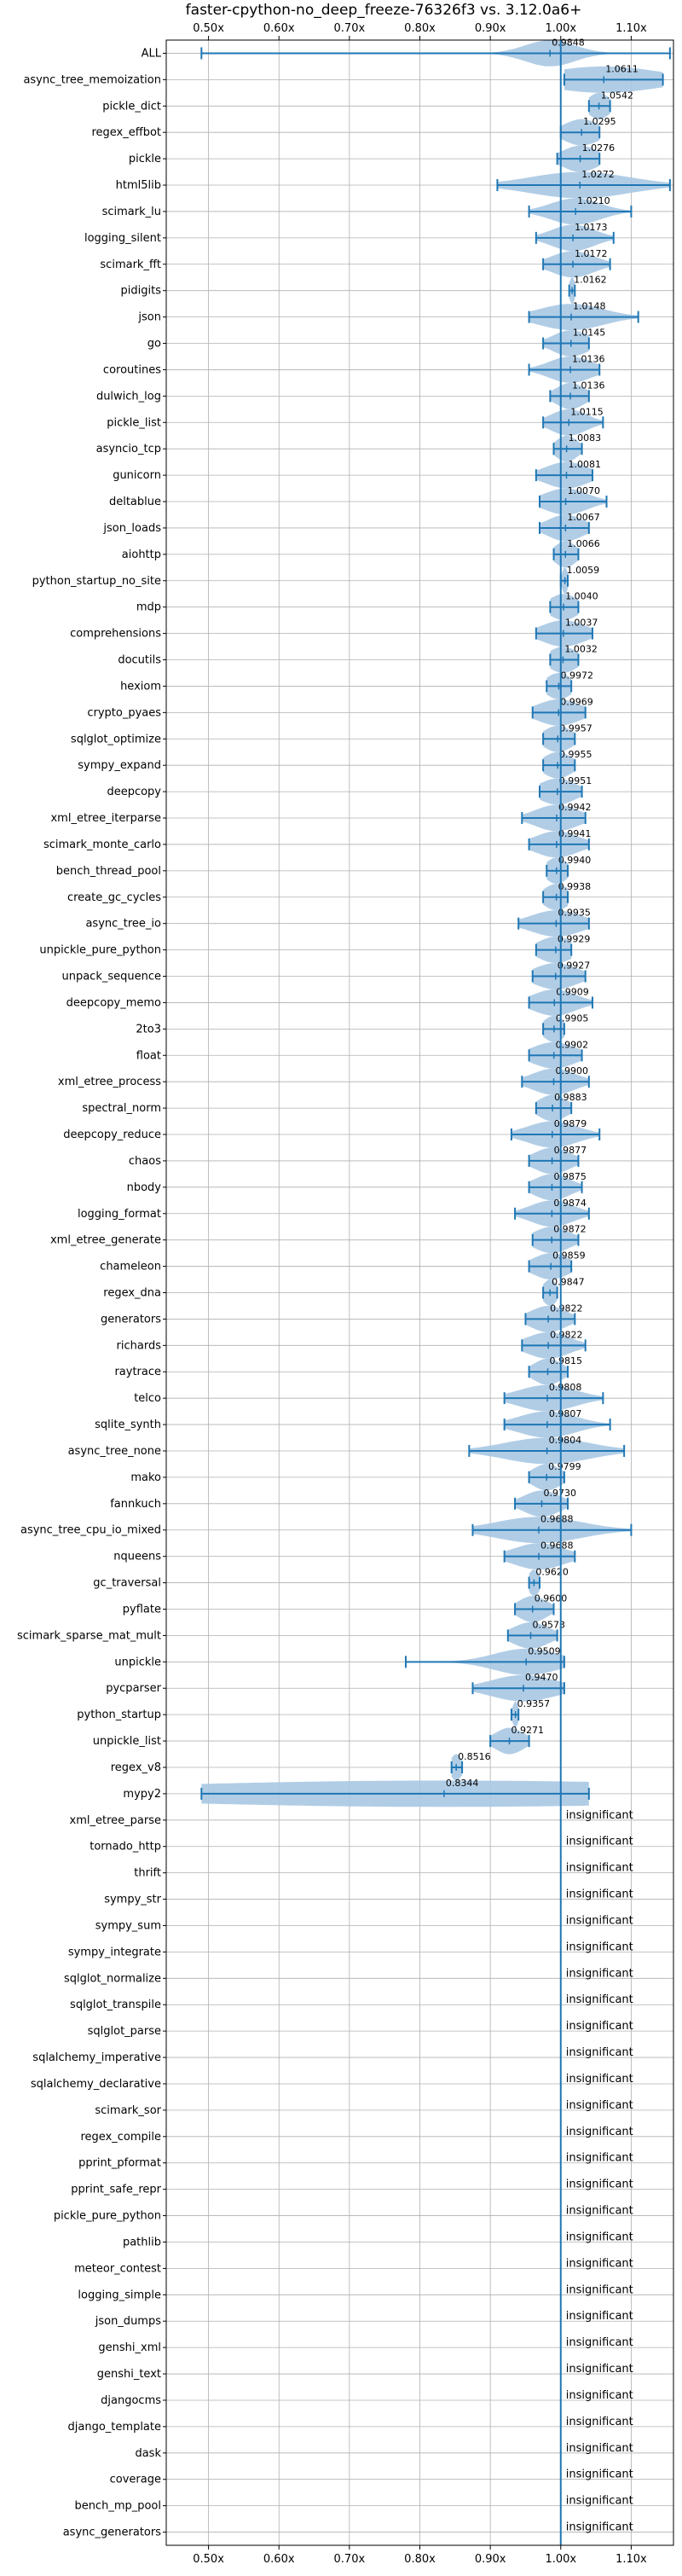 The image size is (682, 2576). I want to click on row-label: unpickle_pure_python, so click(100, 950).